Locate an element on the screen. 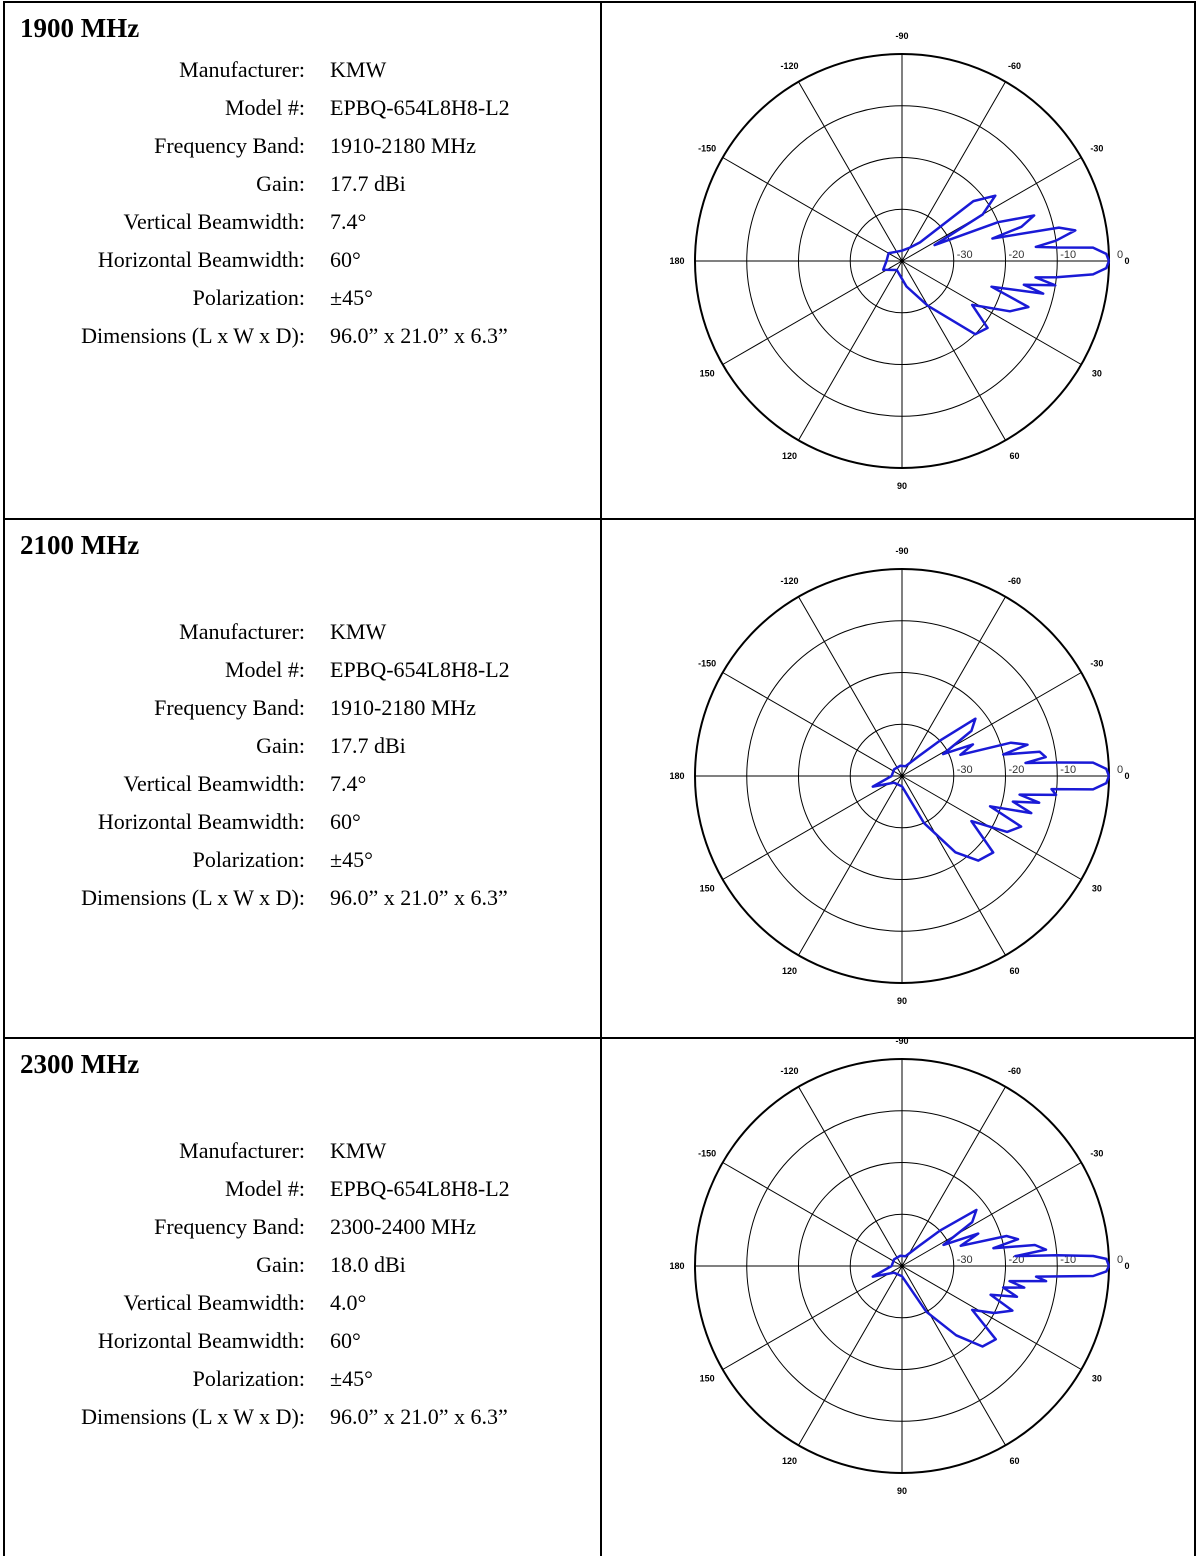 The width and height of the screenshot is (1198, 1558). ring-label: -20 is located at coordinates (1017, 770).